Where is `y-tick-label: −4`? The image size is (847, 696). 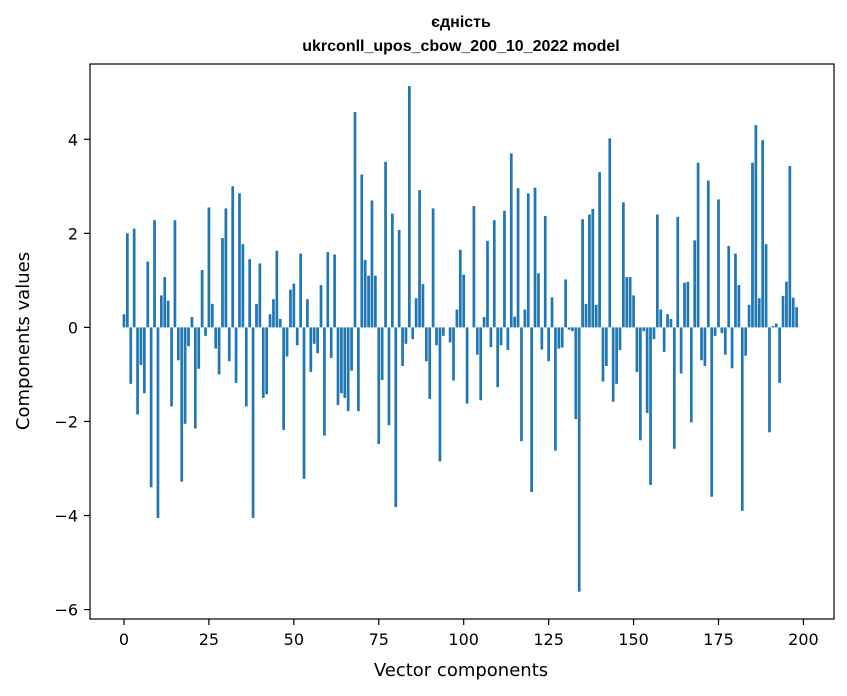
y-tick-label: −4 is located at coordinates (66, 516).